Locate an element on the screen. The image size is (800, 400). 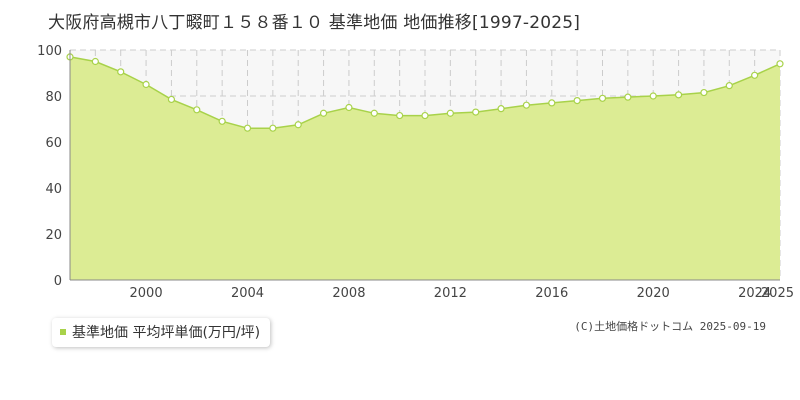
credit-text: (C)土地価格ドットコム 2025-09-19 is located at coordinates (670, 326).